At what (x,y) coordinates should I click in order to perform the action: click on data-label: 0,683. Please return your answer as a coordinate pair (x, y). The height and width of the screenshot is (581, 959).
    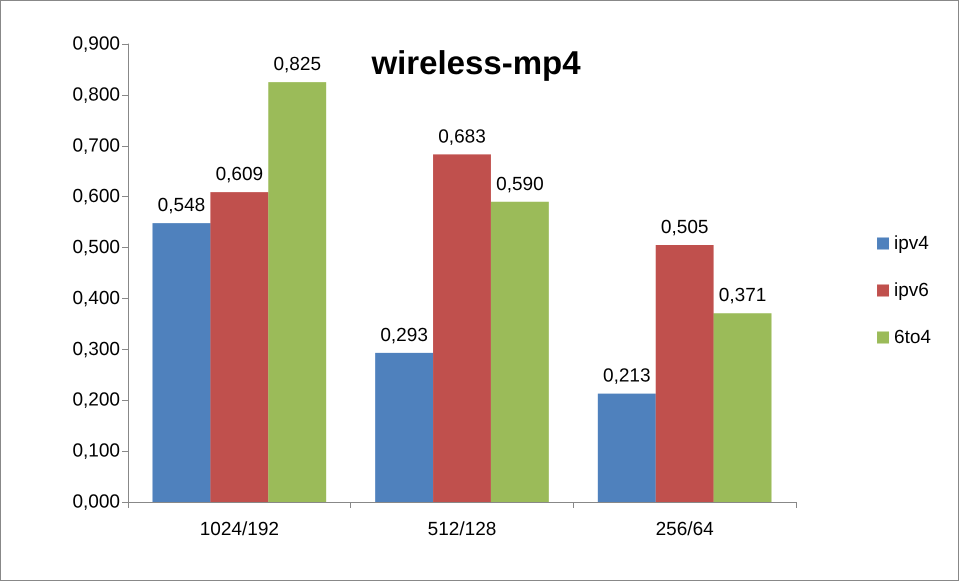
    Looking at the image, I should click on (462, 137).